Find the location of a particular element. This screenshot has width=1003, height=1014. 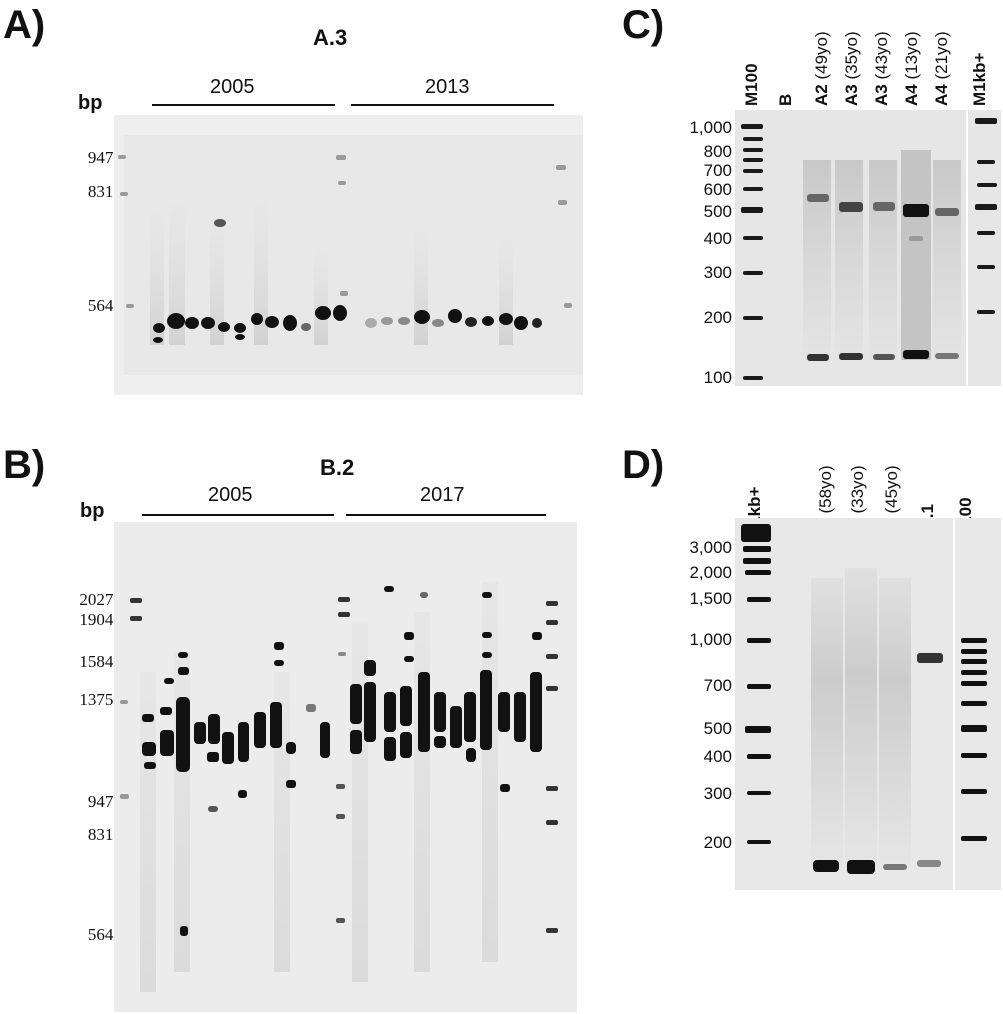

panel-c-size-700: 700 is located at coordinates (717, 170).